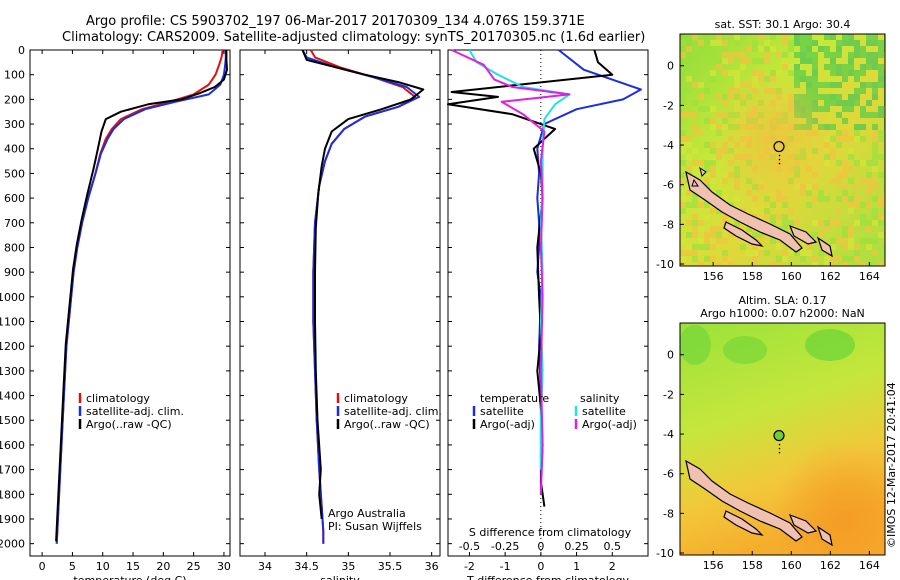  Describe the element at coordinates (14, 124) in the screenshot. I see `y-tick-label: 300` at that location.